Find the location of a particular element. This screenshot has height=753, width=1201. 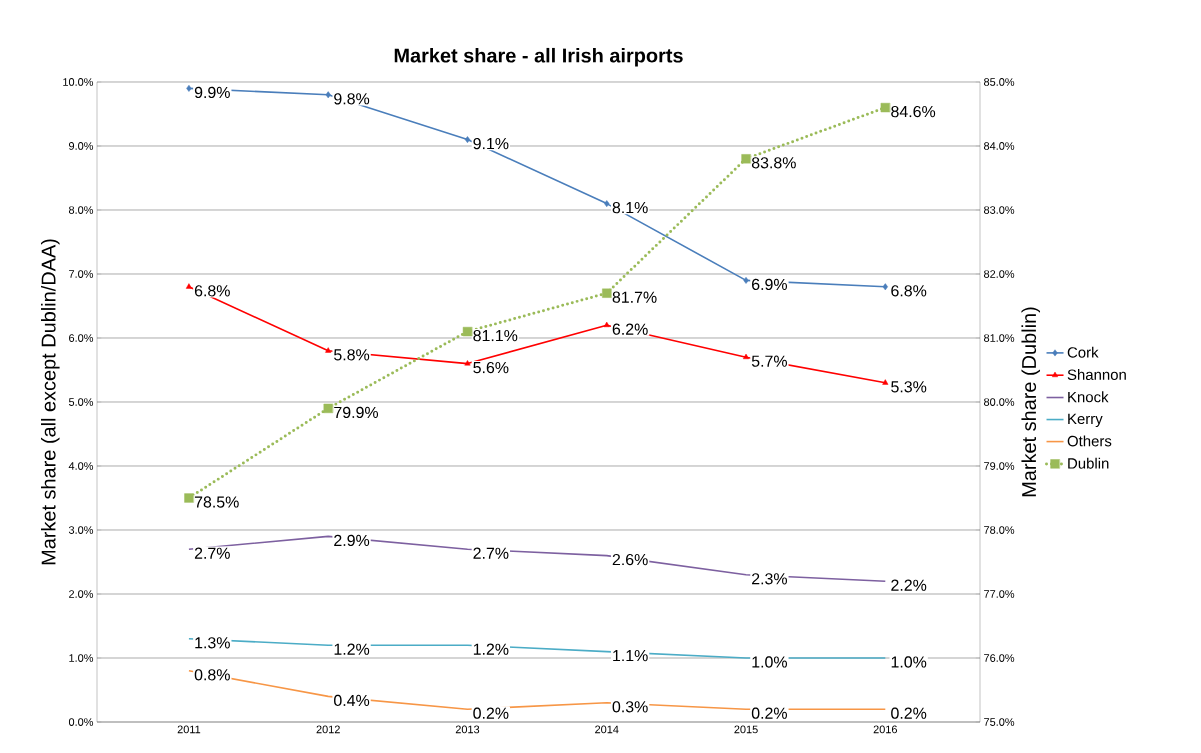

data-label: 2.9% is located at coordinates (352, 540).